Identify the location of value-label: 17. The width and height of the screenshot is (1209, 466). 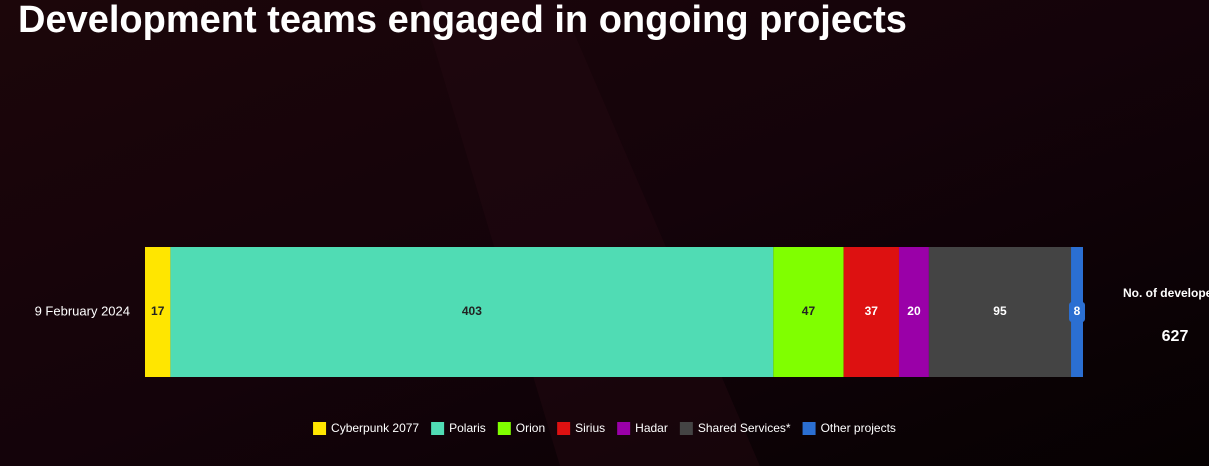
(158, 311).